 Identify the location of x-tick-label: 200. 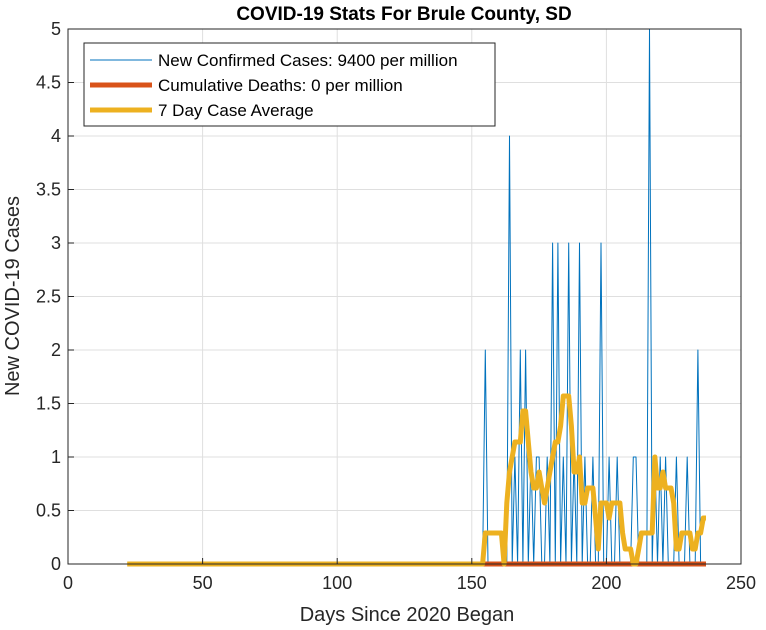
(606, 583).